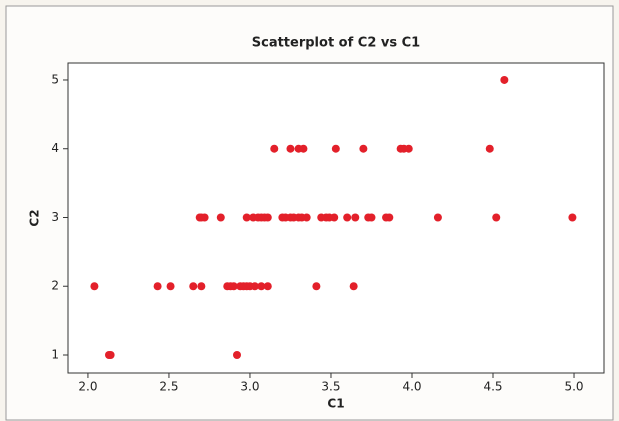 The height and width of the screenshot is (421, 619). What do you see at coordinates (335, 404) in the screenshot?
I see `x-axis-label: C1` at bounding box center [335, 404].